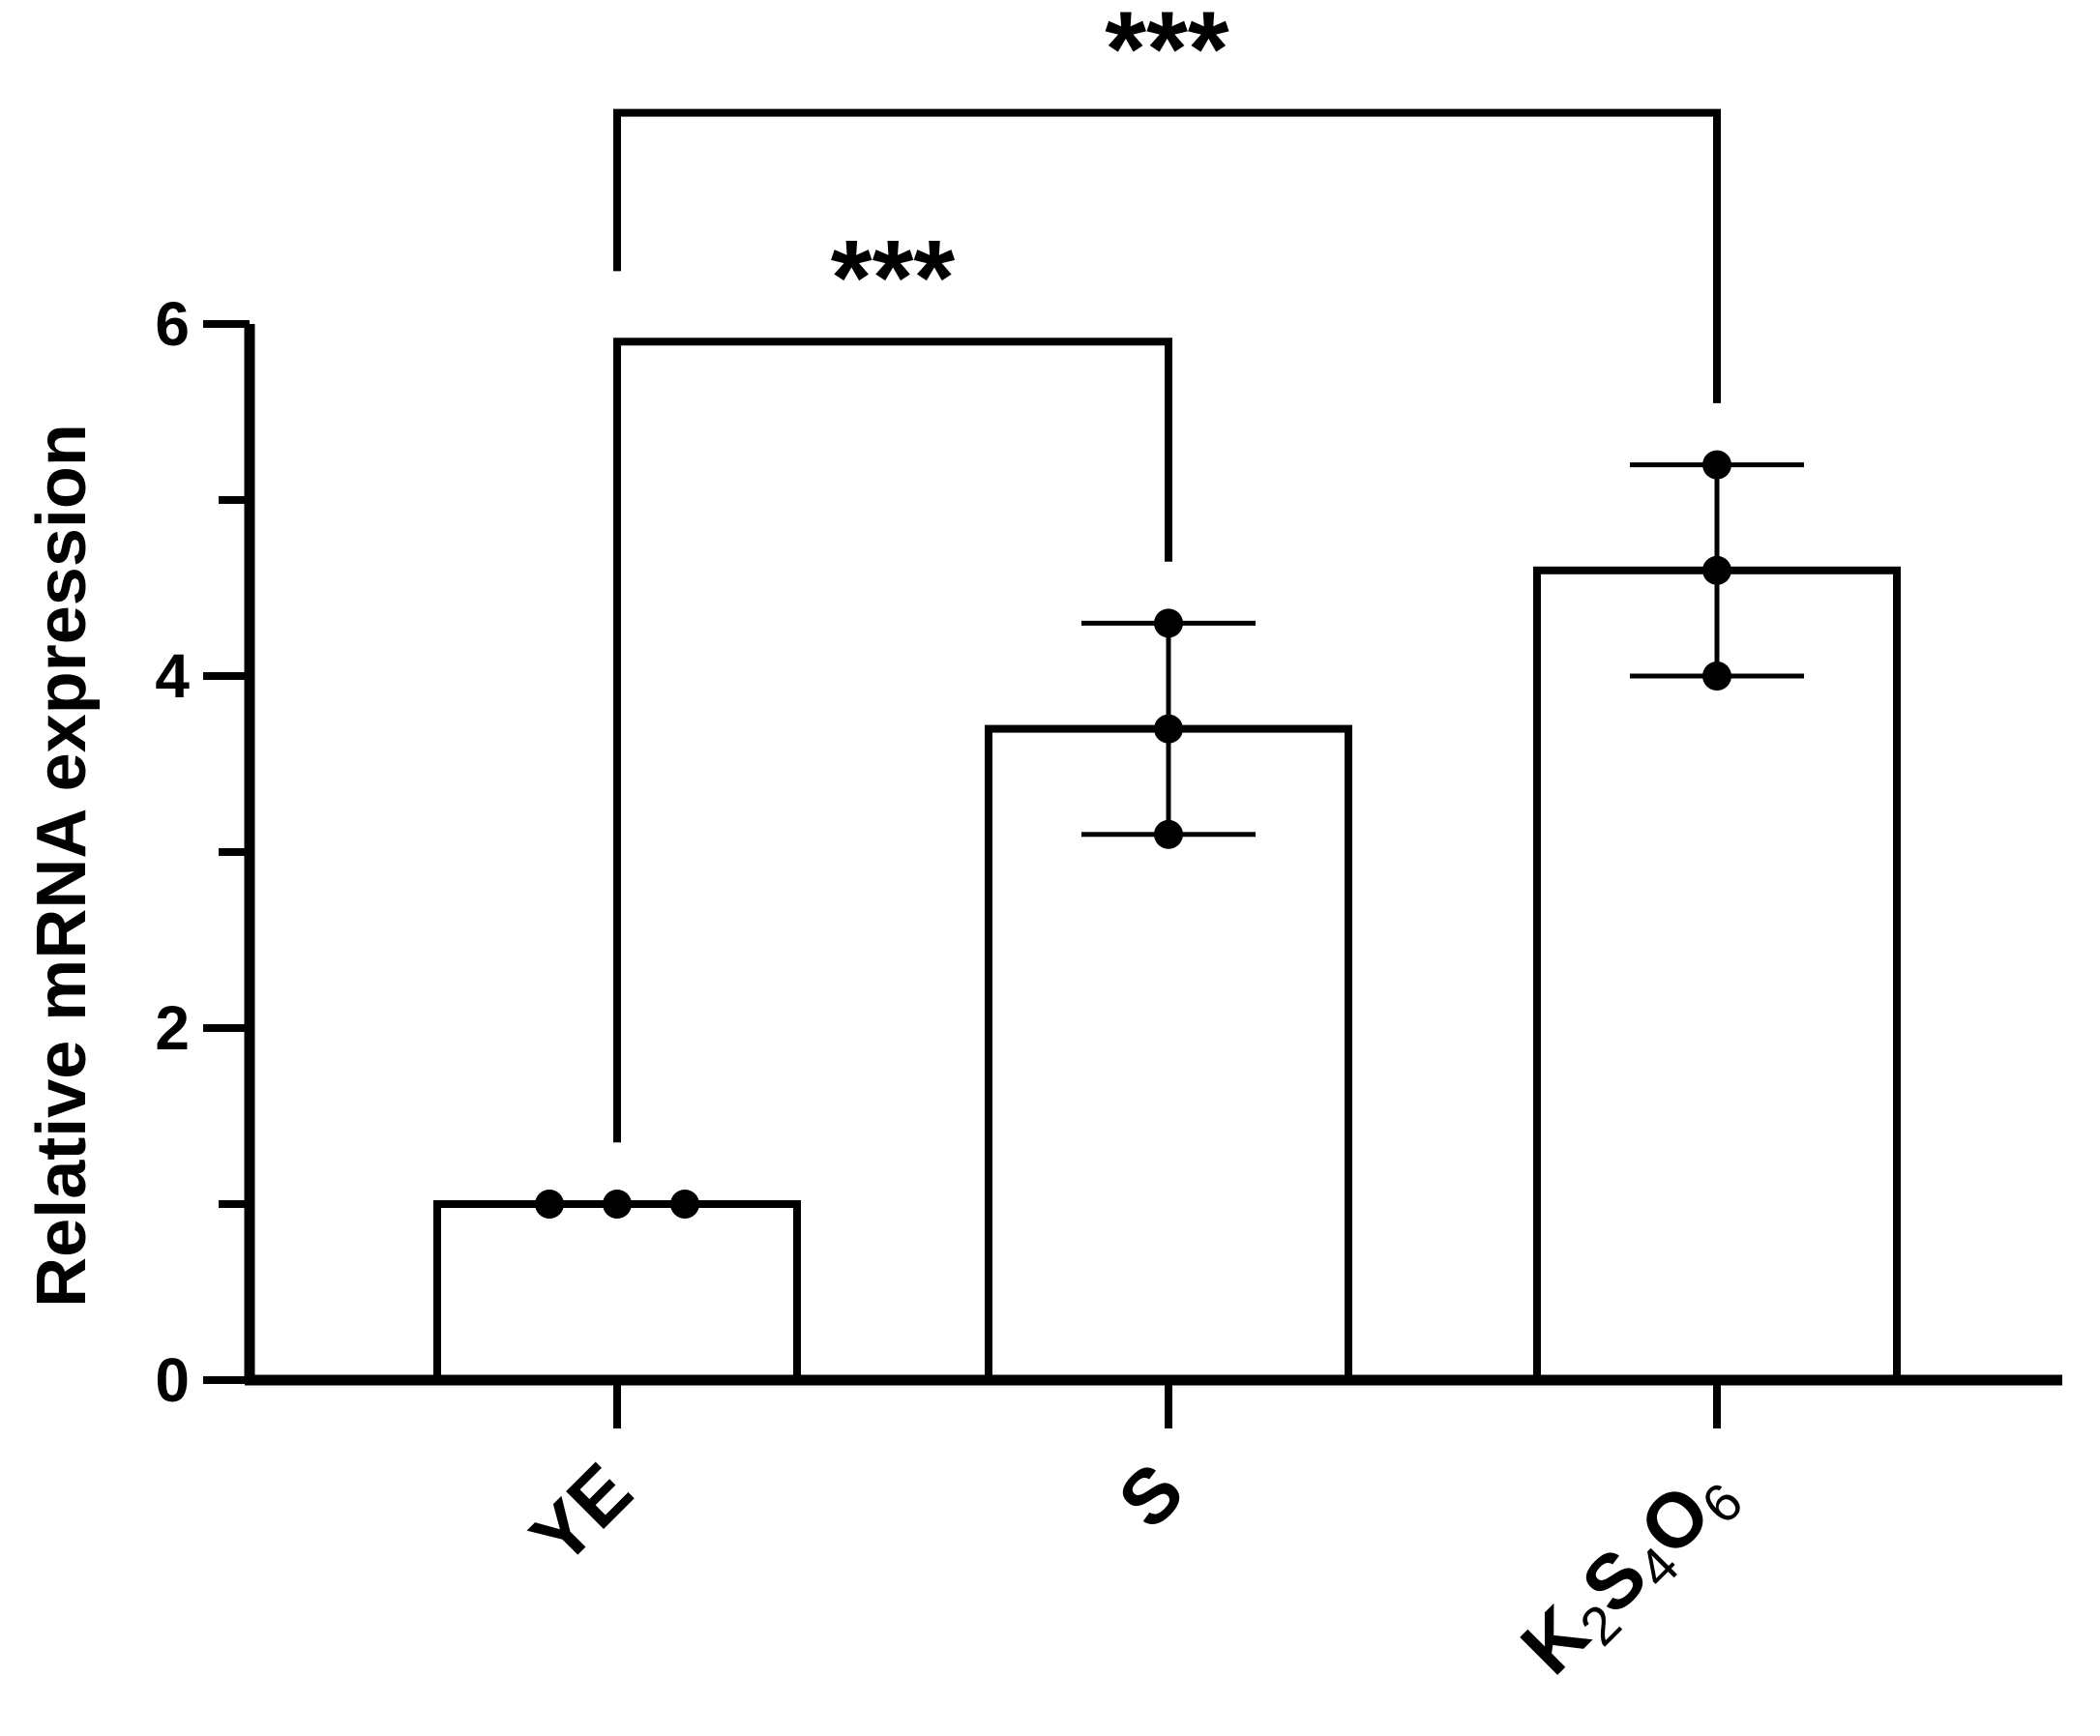  What do you see at coordinates (172, 1028) in the screenshot?
I see `y-tick-label-2: 2` at bounding box center [172, 1028].